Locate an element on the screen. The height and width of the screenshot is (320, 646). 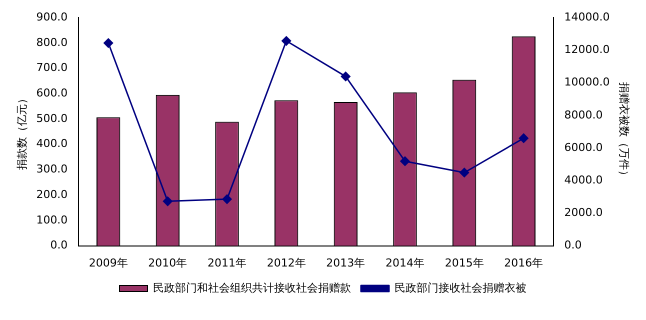
y2-tick-label: 4000.0 is located at coordinates (583, 179).